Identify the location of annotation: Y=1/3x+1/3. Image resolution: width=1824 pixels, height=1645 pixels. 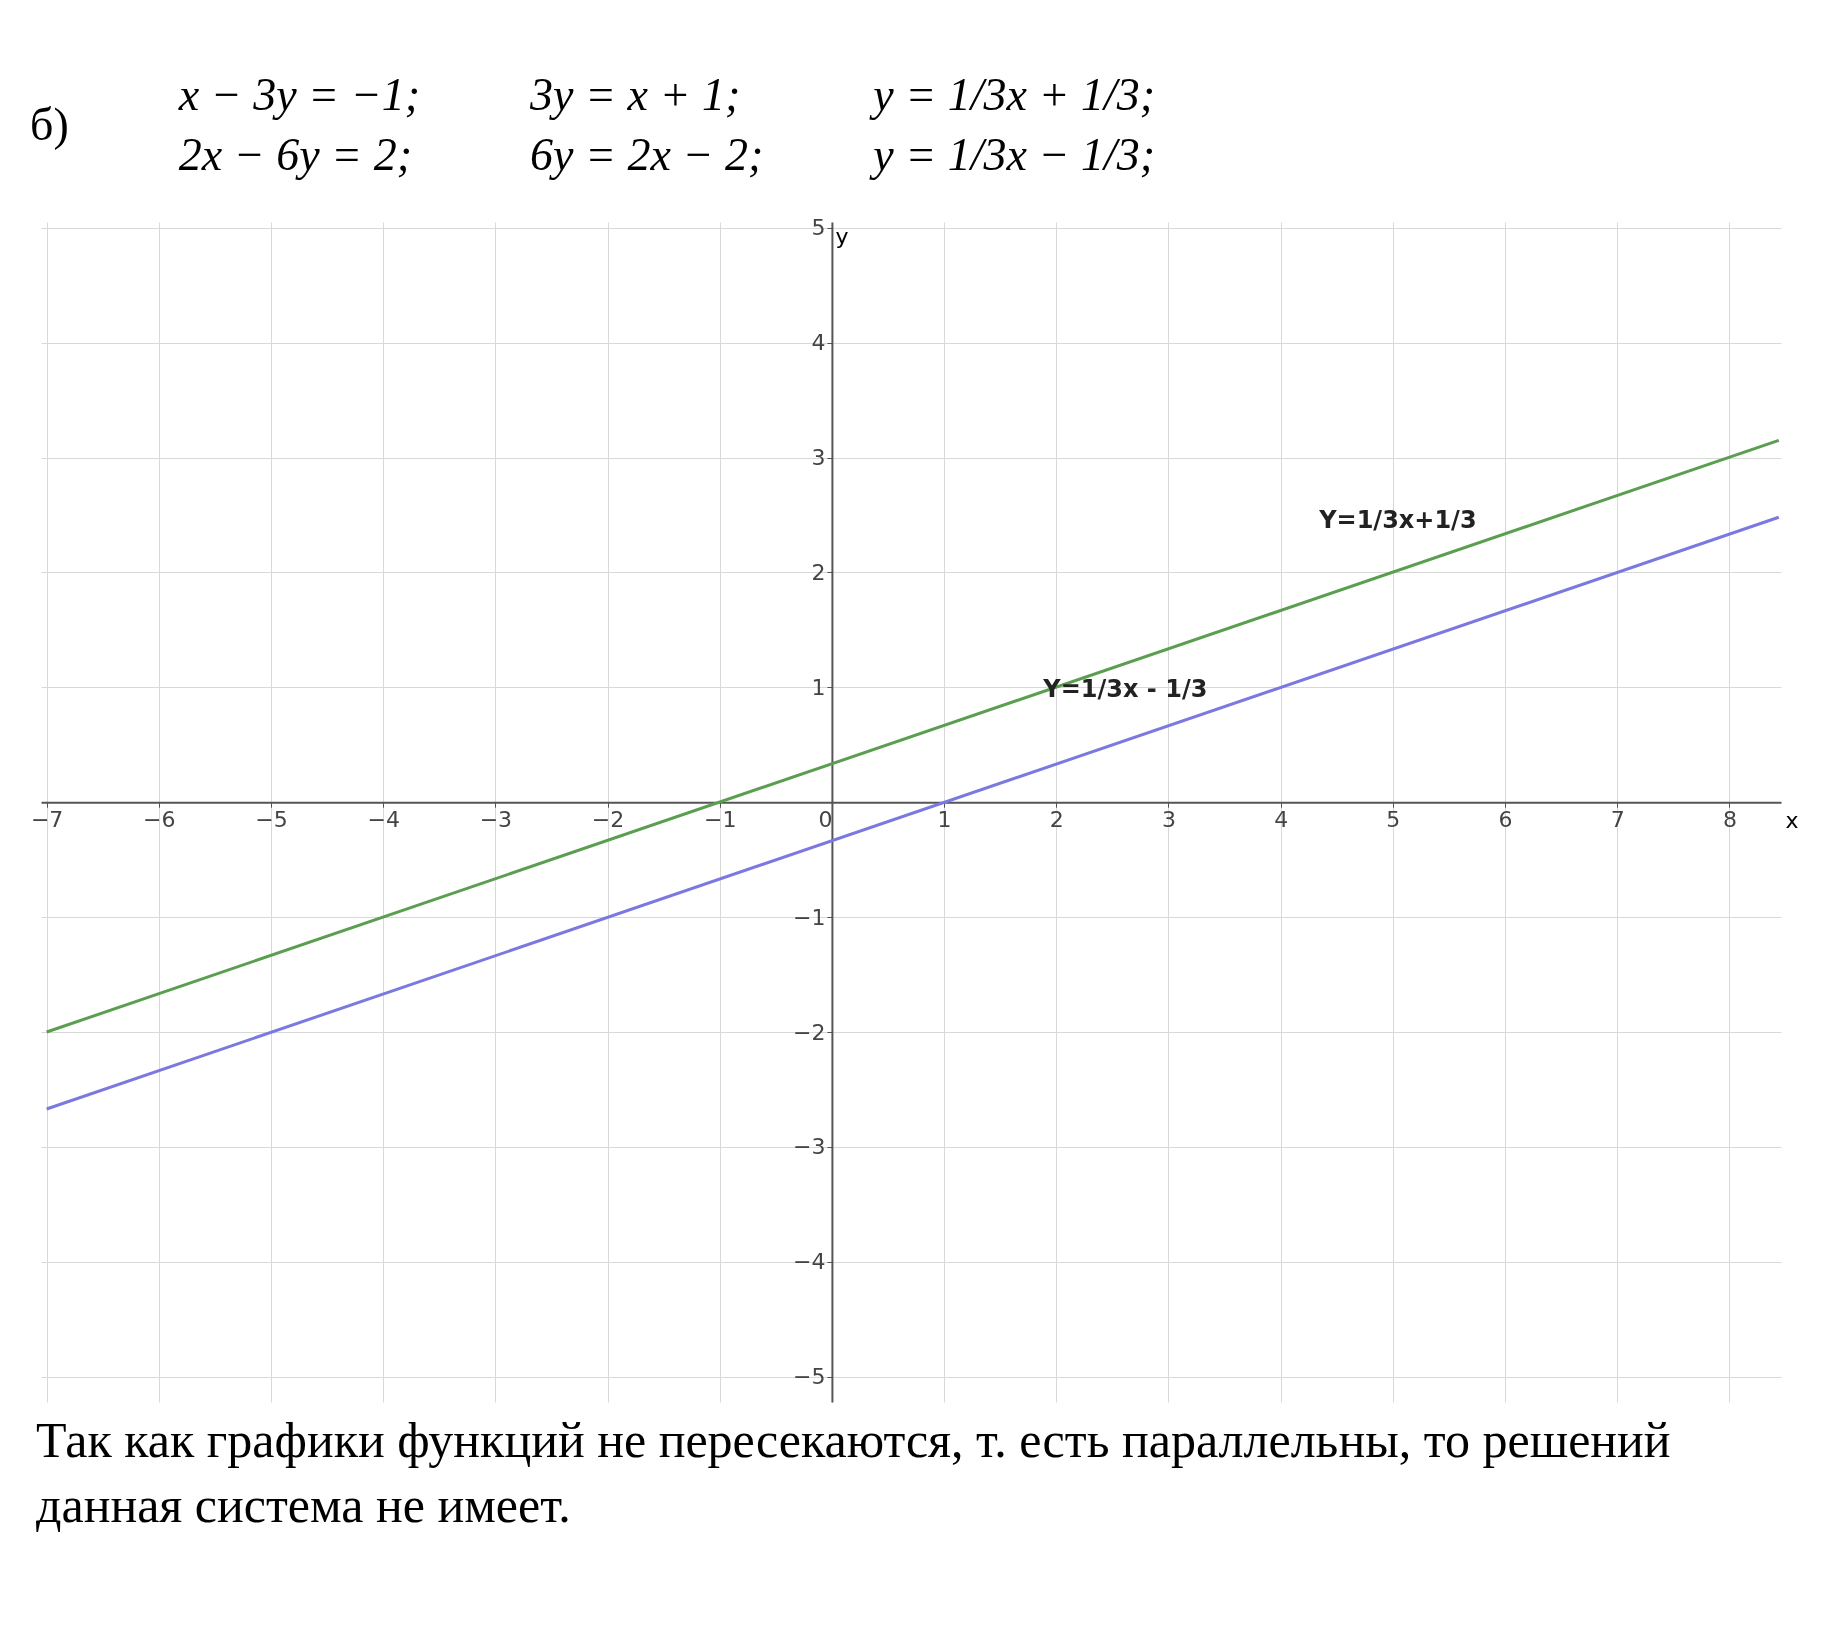
(1397, 520).